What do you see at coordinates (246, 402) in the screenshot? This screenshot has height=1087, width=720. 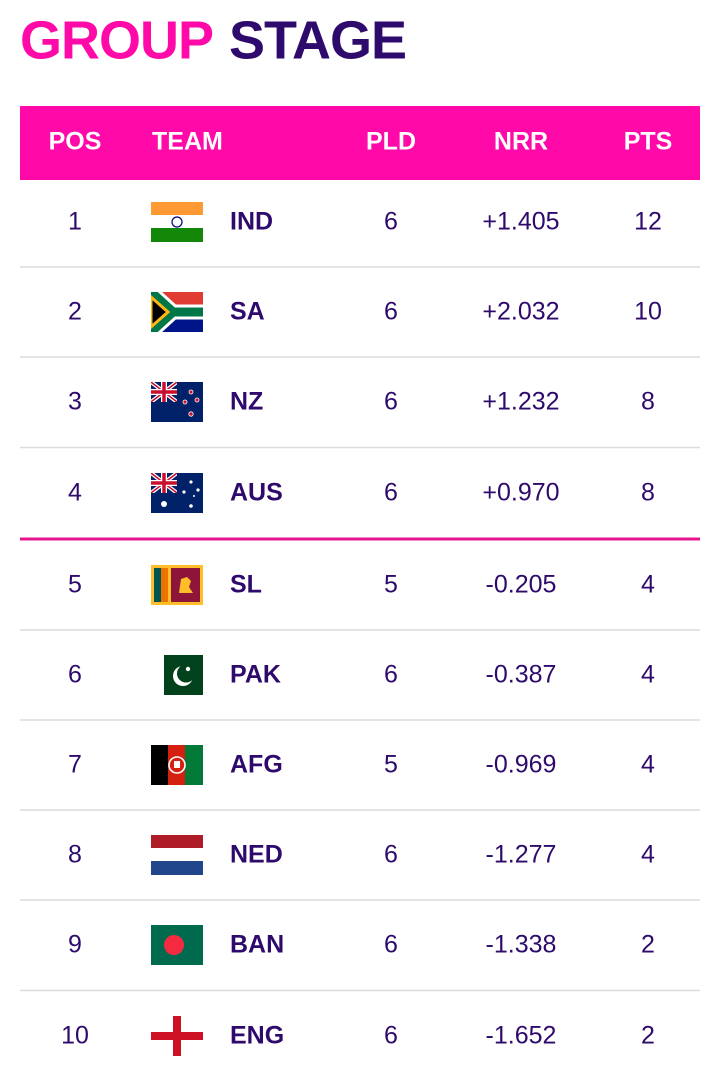 I see `team-name: NZ` at bounding box center [246, 402].